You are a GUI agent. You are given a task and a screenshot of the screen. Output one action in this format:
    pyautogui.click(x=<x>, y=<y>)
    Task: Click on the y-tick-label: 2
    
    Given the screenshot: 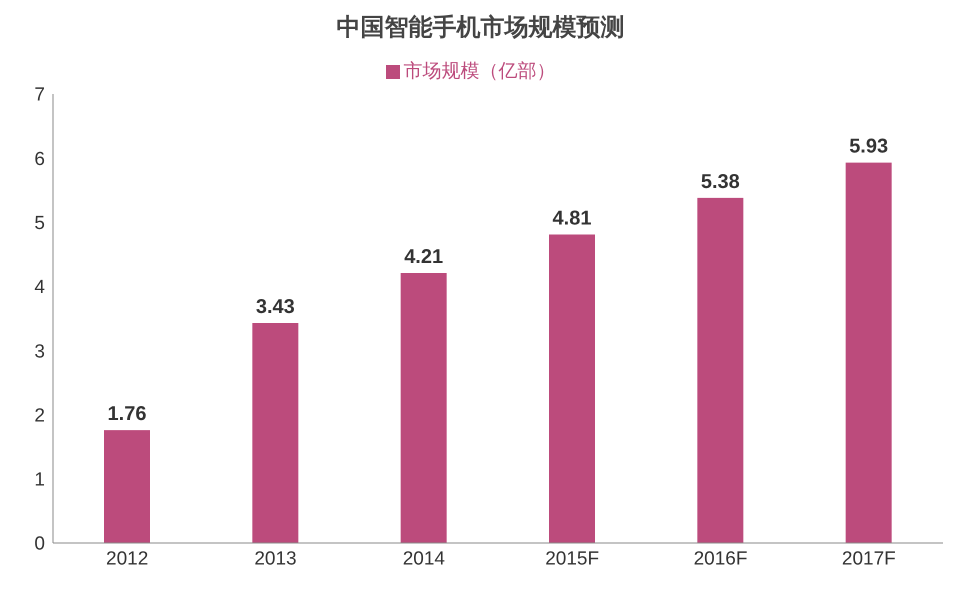 What is the action you would take?
    pyautogui.click(x=39, y=415)
    